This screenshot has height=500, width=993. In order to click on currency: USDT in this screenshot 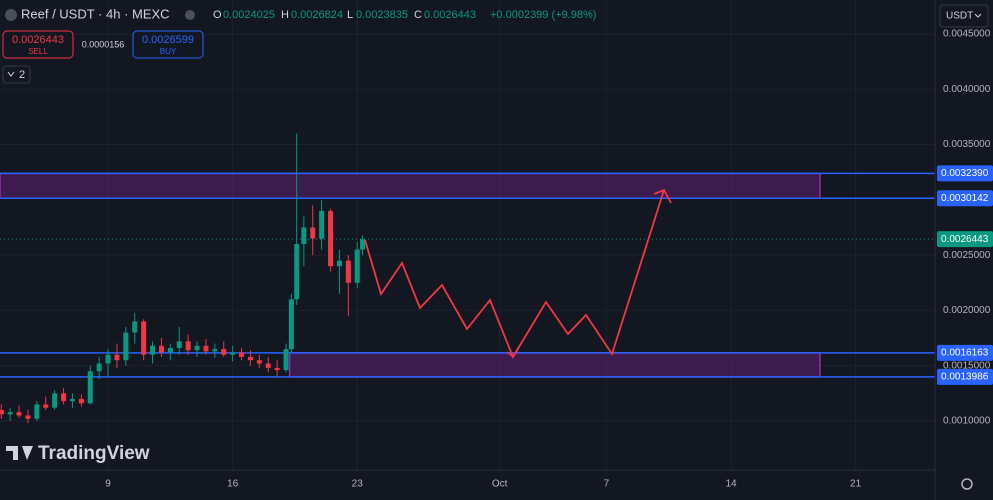, I will do `click(959, 16)`.